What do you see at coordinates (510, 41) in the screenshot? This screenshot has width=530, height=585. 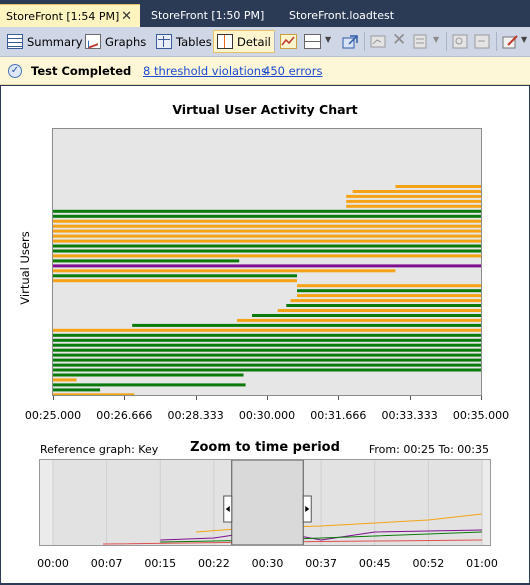 I see `edit-icon` at bounding box center [510, 41].